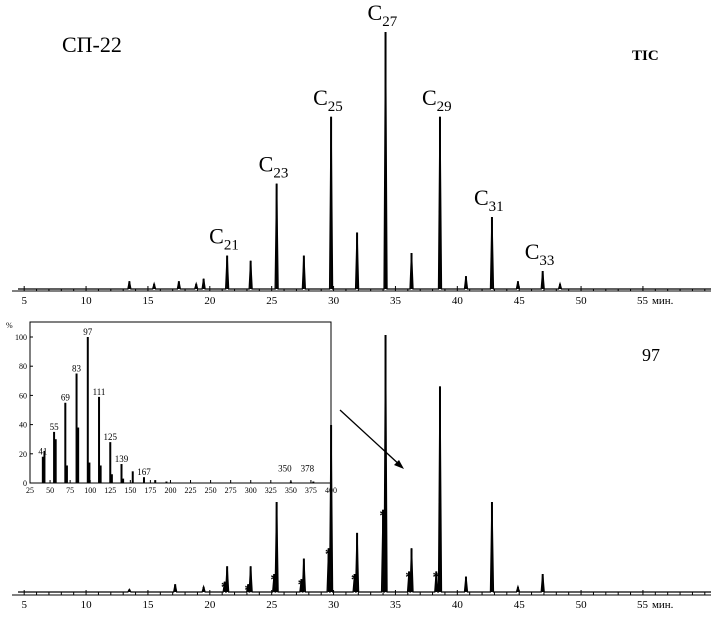  What do you see at coordinates (643, 301) in the screenshot?
I see `tic-tick-label: 55` at bounding box center [643, 301].